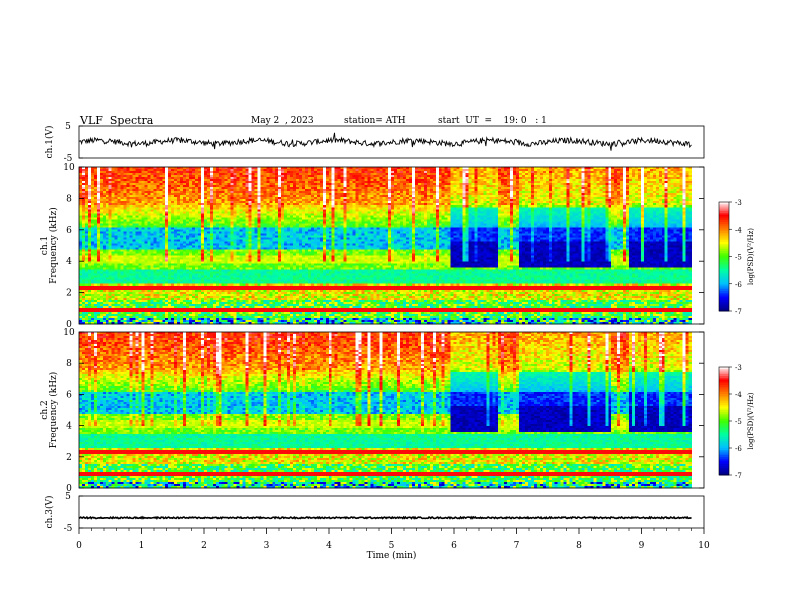 Image resolution: width=792 pixels, height=612 pixels. I want to click on ch1-waveform-signal, so click(385, 142).